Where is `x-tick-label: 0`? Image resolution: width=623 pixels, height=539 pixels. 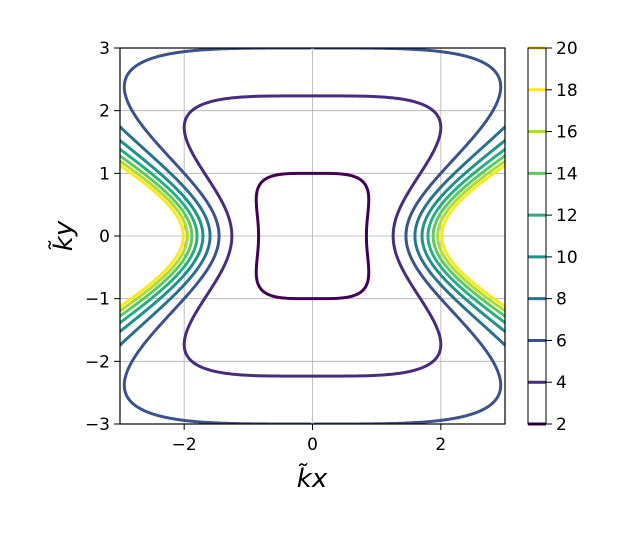
x-tick-label: 0 is located at coordinates (312, 445).